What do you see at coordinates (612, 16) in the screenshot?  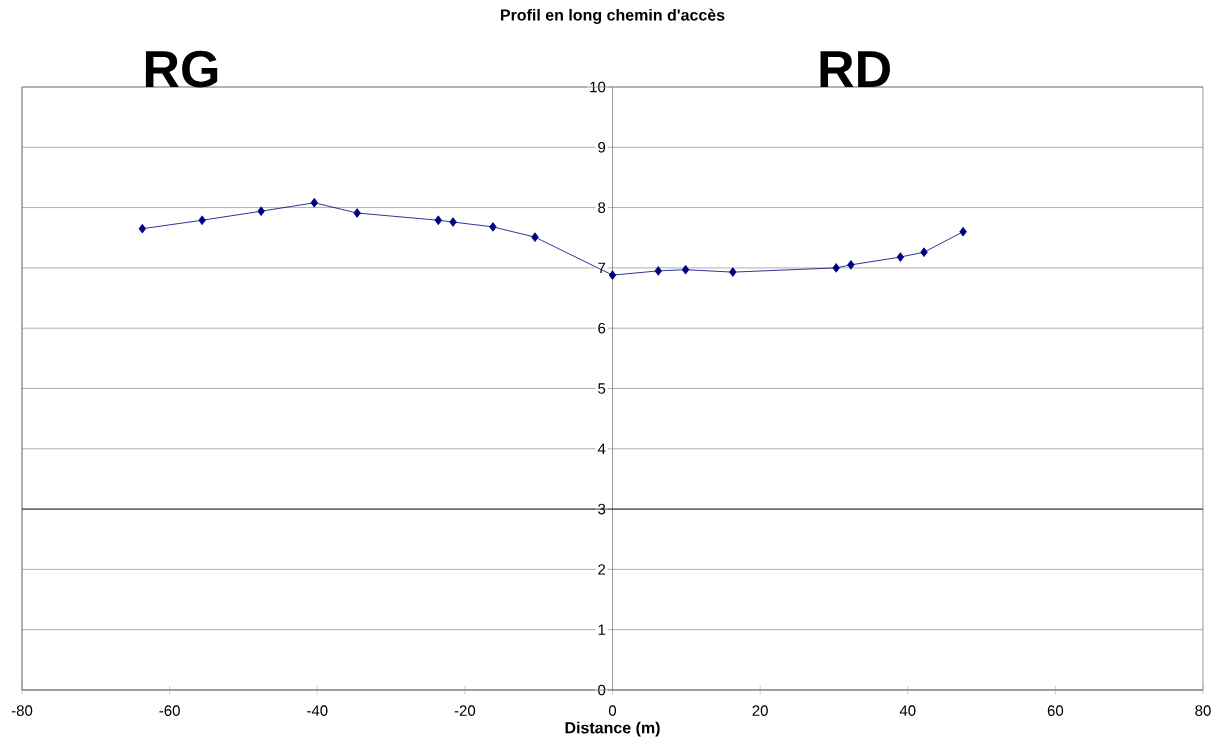 I see `chart-title: Profil en long chemin d'accès` at bounding box center [612, 16].